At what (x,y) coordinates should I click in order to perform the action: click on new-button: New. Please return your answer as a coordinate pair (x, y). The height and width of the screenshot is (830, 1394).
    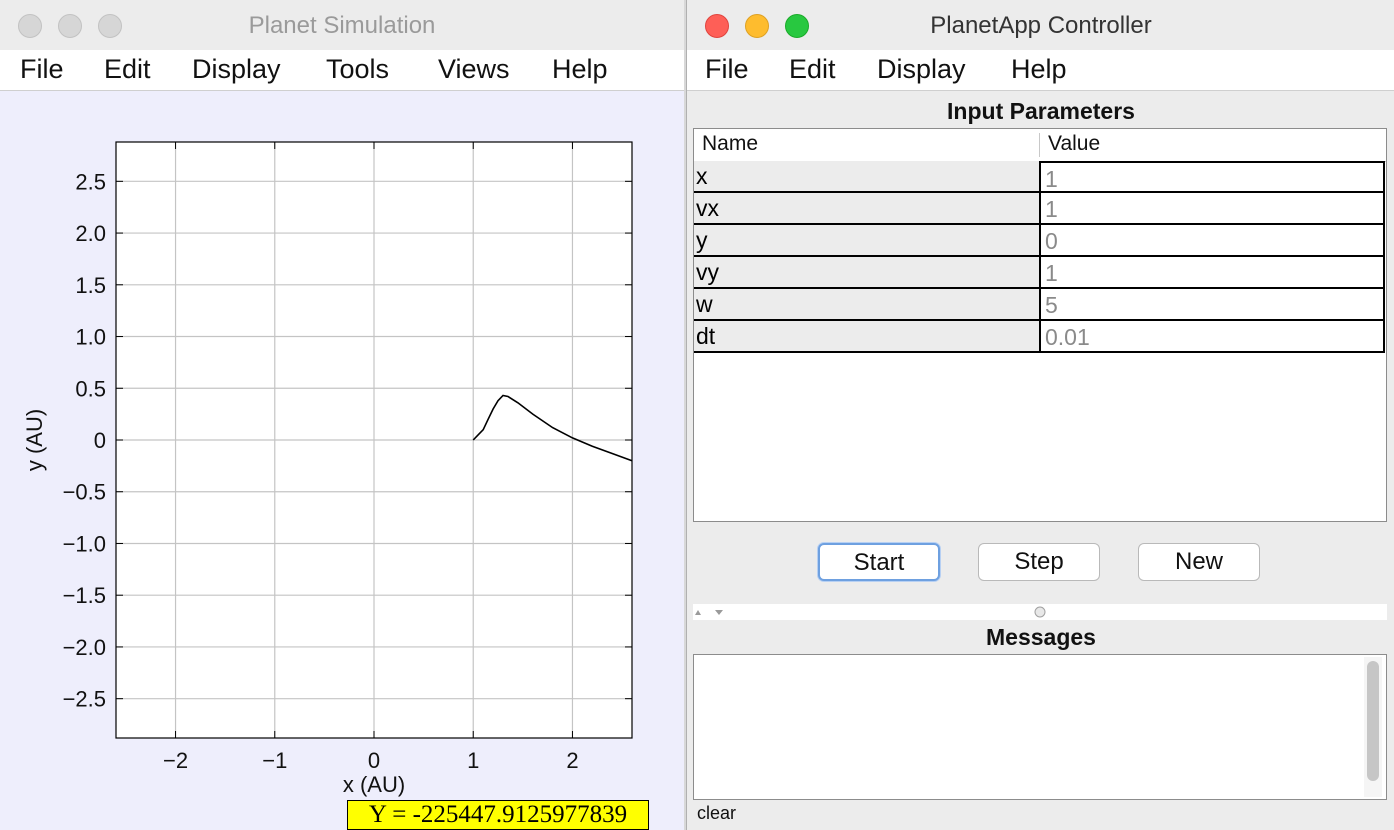
    Looking at the image, I should click on (1199, 562).